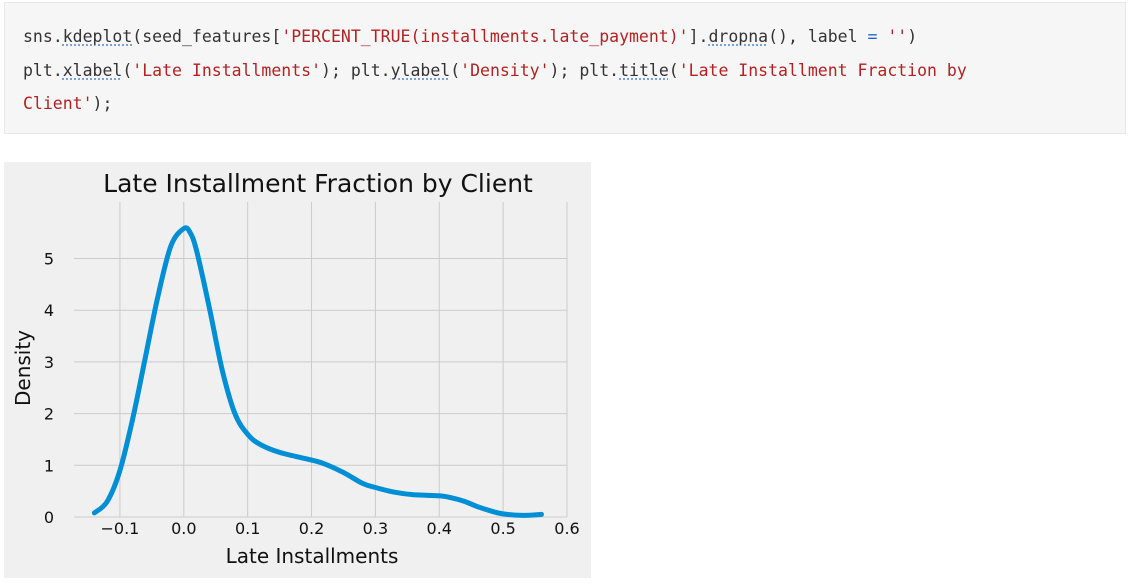  Describe the element at coordinates (897, 36) in the screenshot. I see `code-token: ''` at that location.